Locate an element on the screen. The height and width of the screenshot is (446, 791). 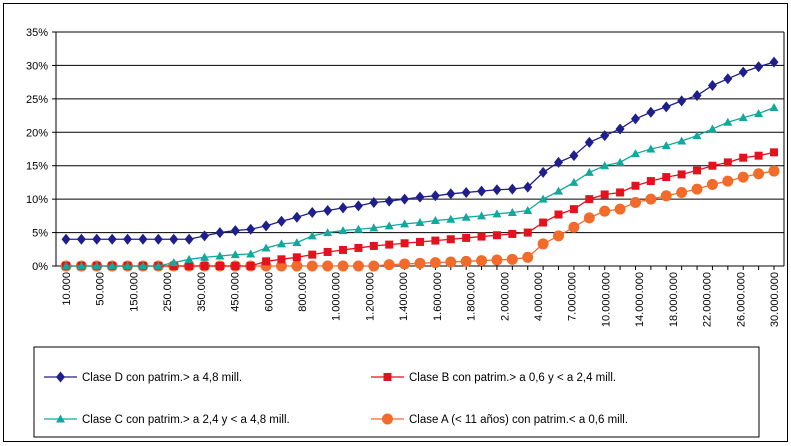
x-tick-label: 1.000.000 is located at coordinates (337, 296).